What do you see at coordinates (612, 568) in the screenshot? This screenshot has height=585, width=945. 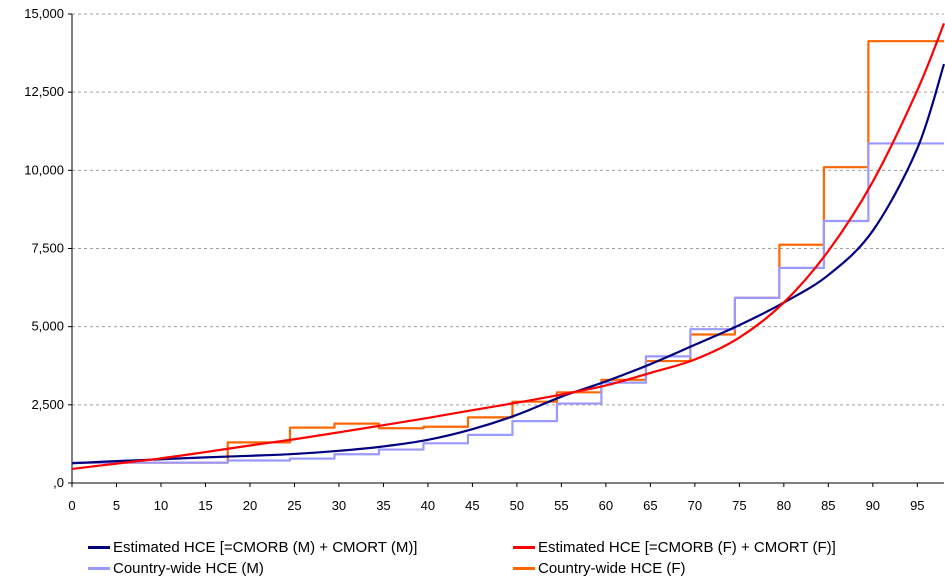 I see `legend-label: Country-wide HCE (F)` at bounding box center [612, 568].